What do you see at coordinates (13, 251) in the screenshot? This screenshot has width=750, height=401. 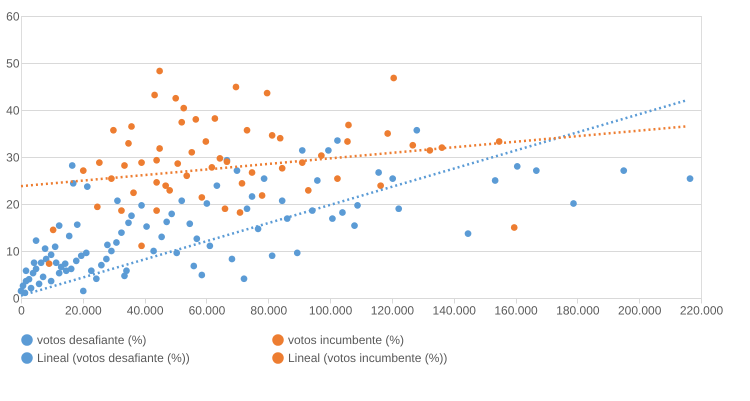 I see `y-tick-label: 10` at bounding box center [13, 251].